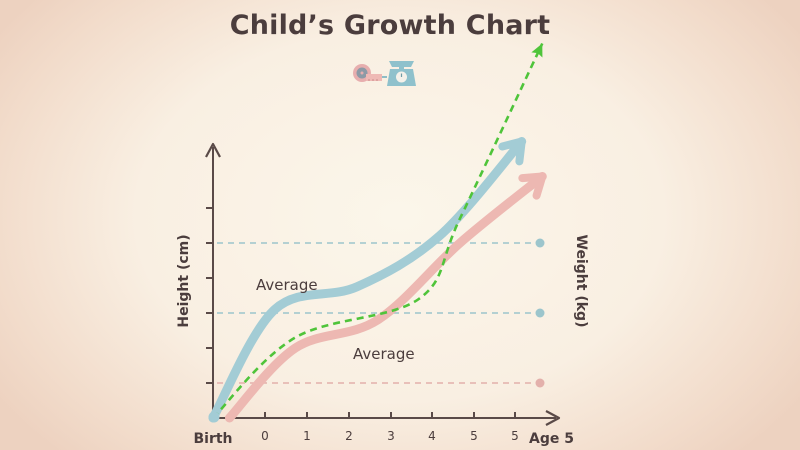  I want to click on x-tick-label: 4, so click(432, 436).